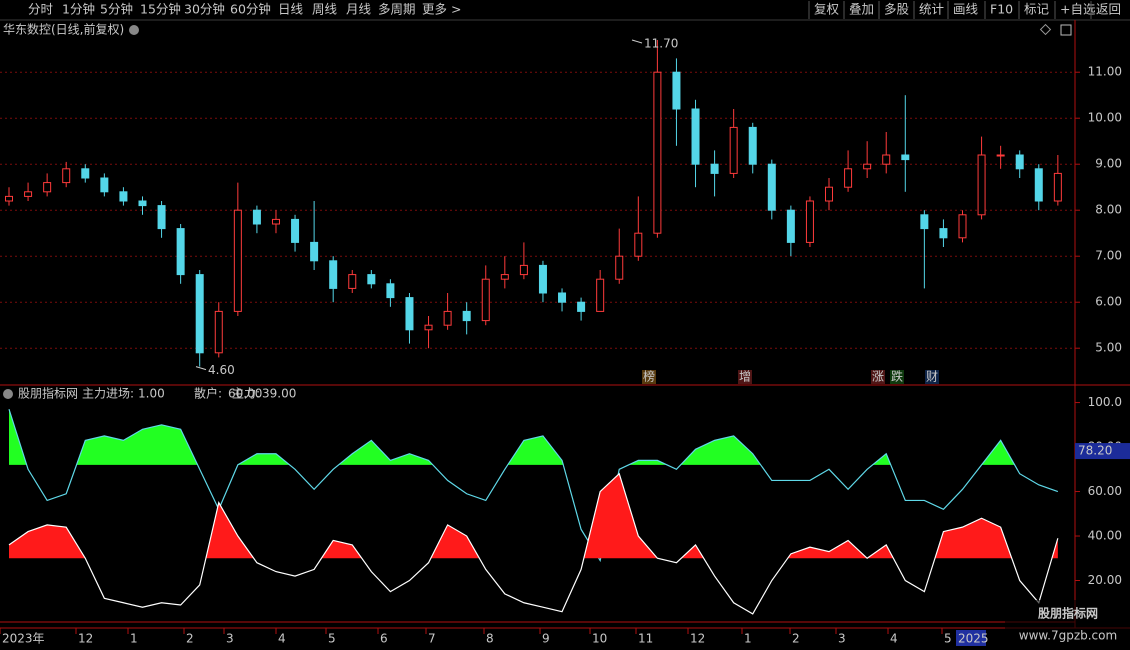 The width and height of the screenshot is (1130, 650). Describe the element at coordinates (397, 9) in the screenshot. I see `toolbar-button: 多周期` at that location.